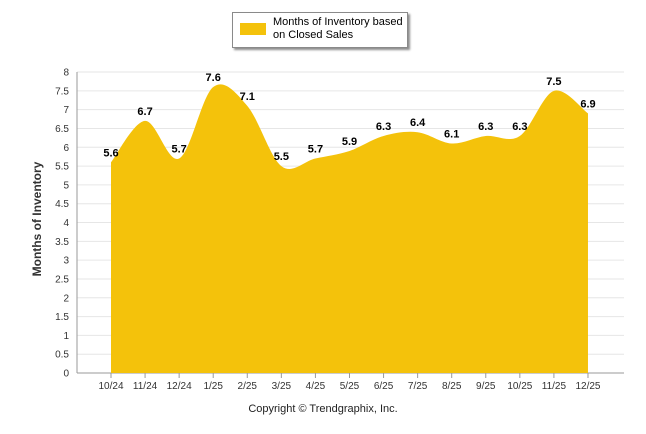 This screenshot has width=646, height=434. I want to click on y-tick-label: 1, so click(66, 336).